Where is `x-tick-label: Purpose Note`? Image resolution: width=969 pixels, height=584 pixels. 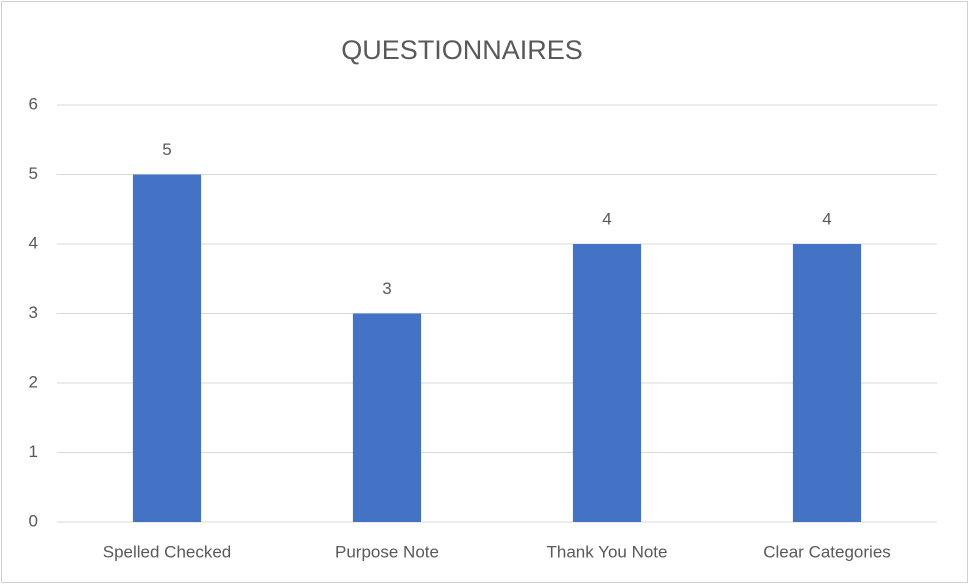 x-tick-label: Purpose Note is located at coordinates (387, 551).